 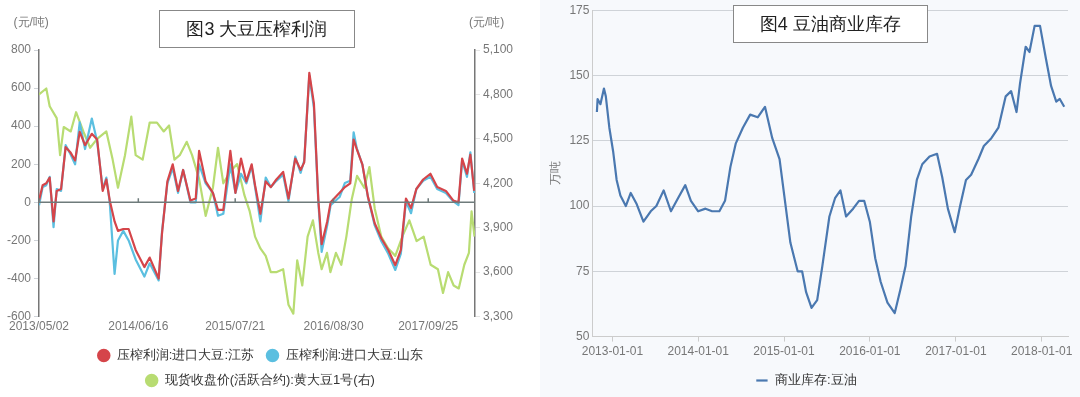 I want to click on y2-tick-label: 4,200, so click(x=498, y=182).